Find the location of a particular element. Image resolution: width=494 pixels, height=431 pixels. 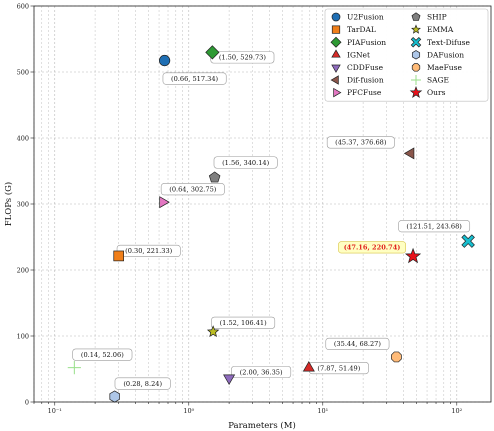

data-point-dif-fusion is located at coordinates (409, 153).